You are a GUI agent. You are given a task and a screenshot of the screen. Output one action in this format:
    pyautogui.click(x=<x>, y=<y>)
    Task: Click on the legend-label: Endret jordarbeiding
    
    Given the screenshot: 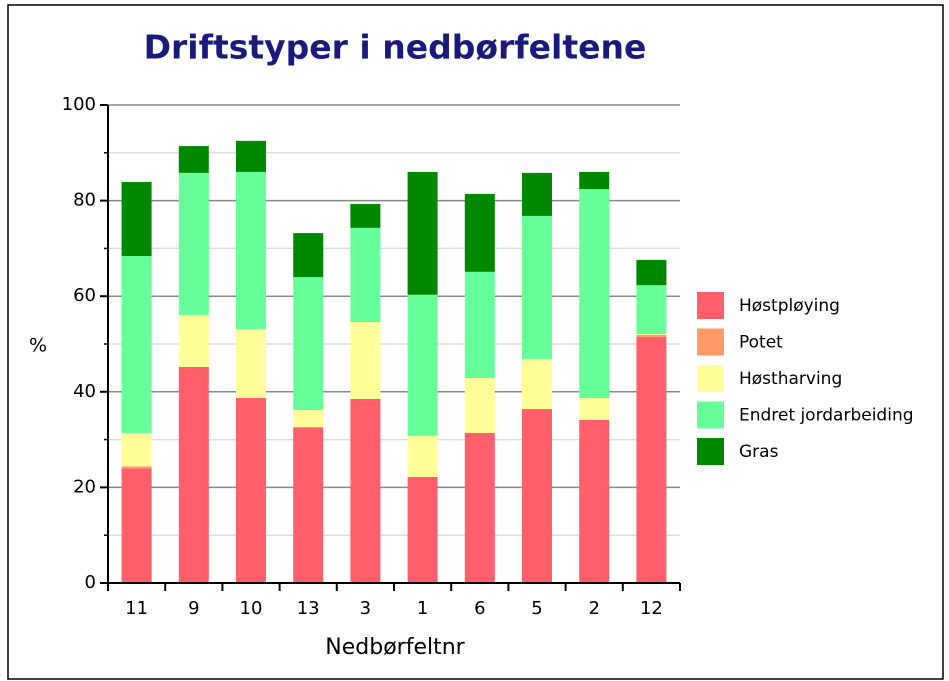 What is the action you would take?
    pyautogui.click(x=826, y=416)
    